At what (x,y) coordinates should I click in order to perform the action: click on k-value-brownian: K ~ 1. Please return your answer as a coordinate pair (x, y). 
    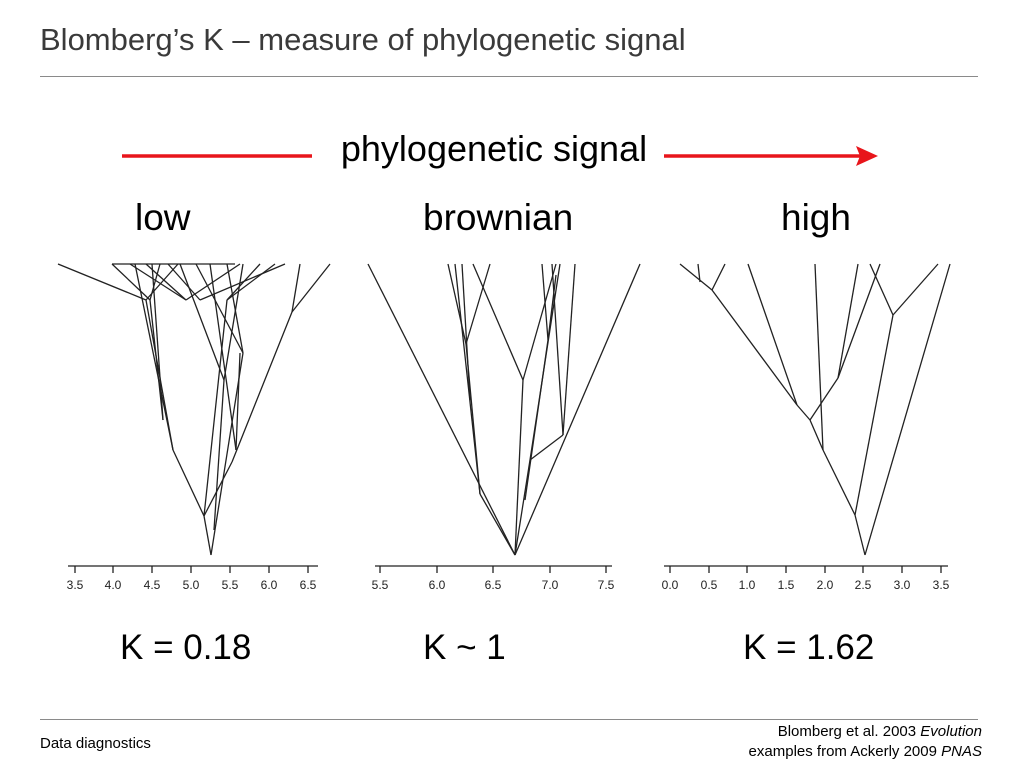
    Looking at the image, I should click on (464, 647).